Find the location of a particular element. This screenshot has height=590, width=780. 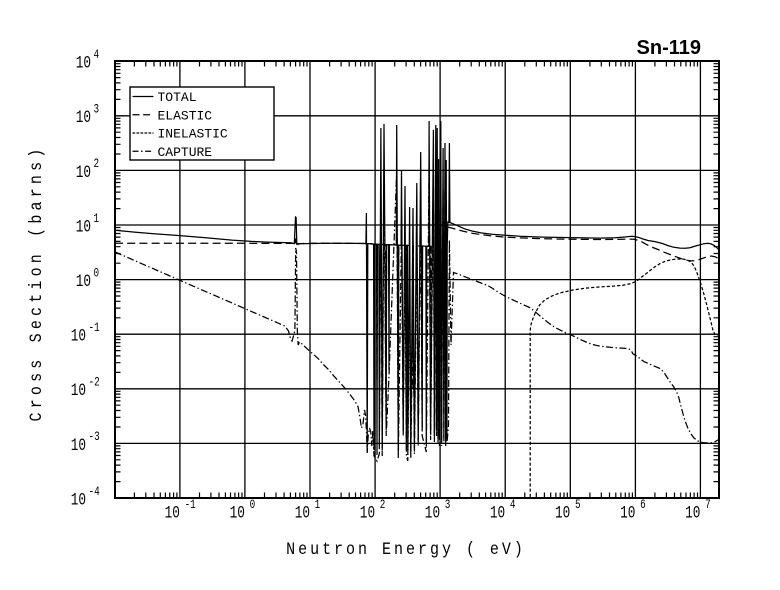

svg-text: 6 is located at coordinates (643, 505).